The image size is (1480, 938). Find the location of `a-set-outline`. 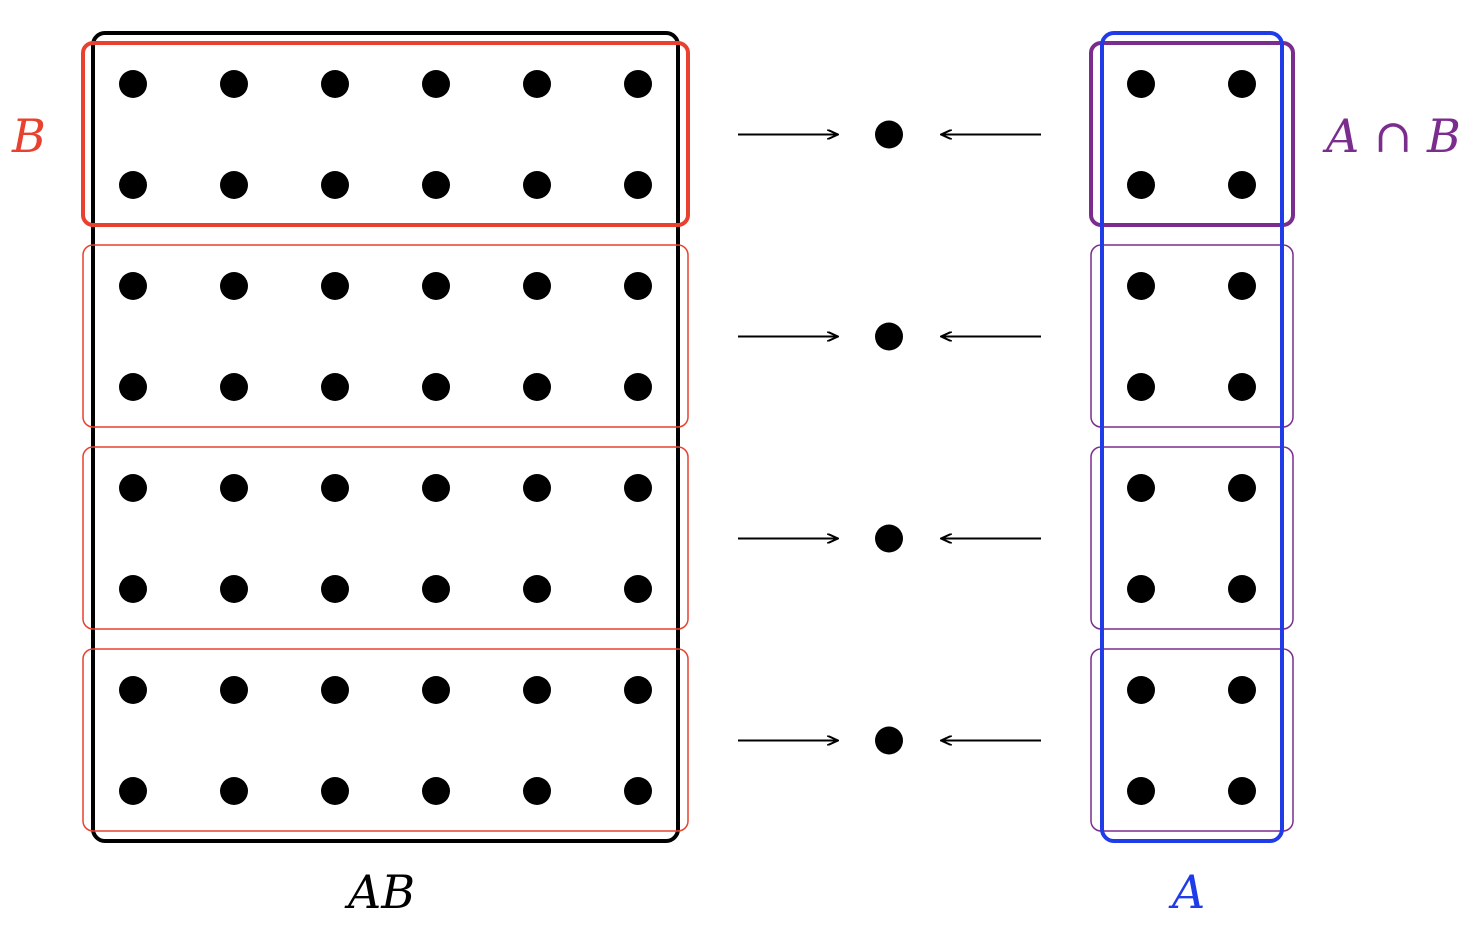

a-set-outline is located at coordinates (1192, 437).